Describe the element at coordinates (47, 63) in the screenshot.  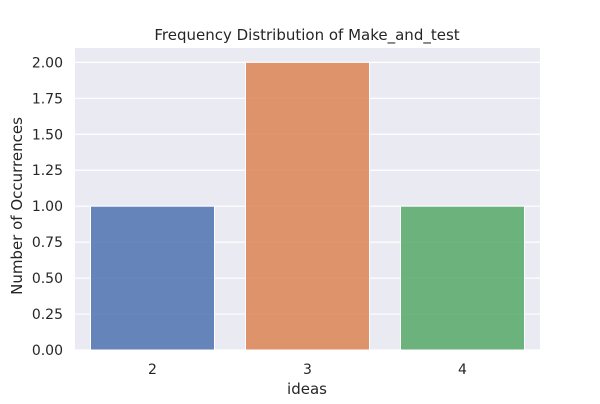
I see `y-tick-label: 2.00` at that location.